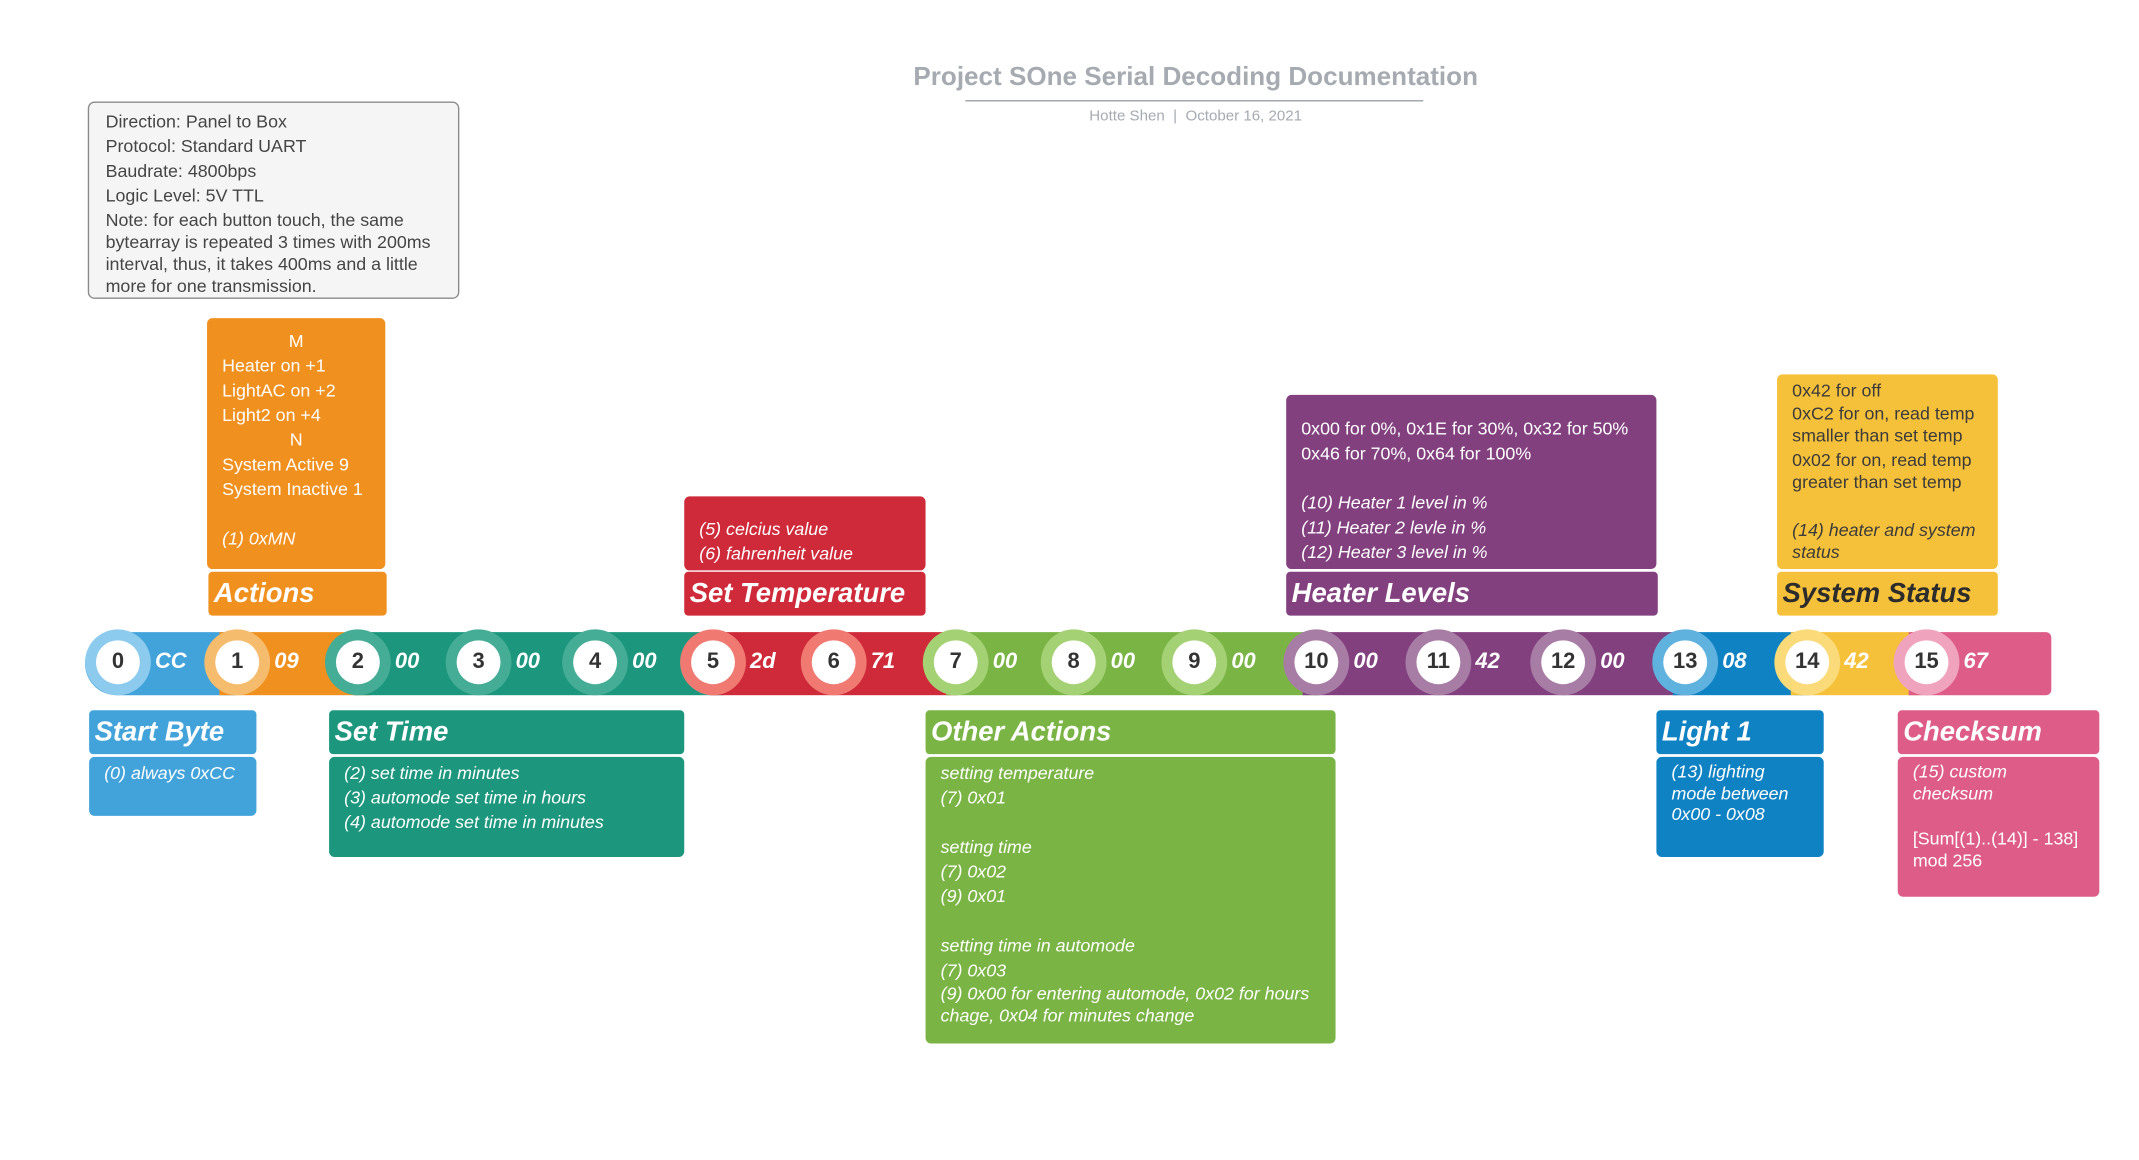  I want to click on actions-line: System Active 9, so click(285, 464).